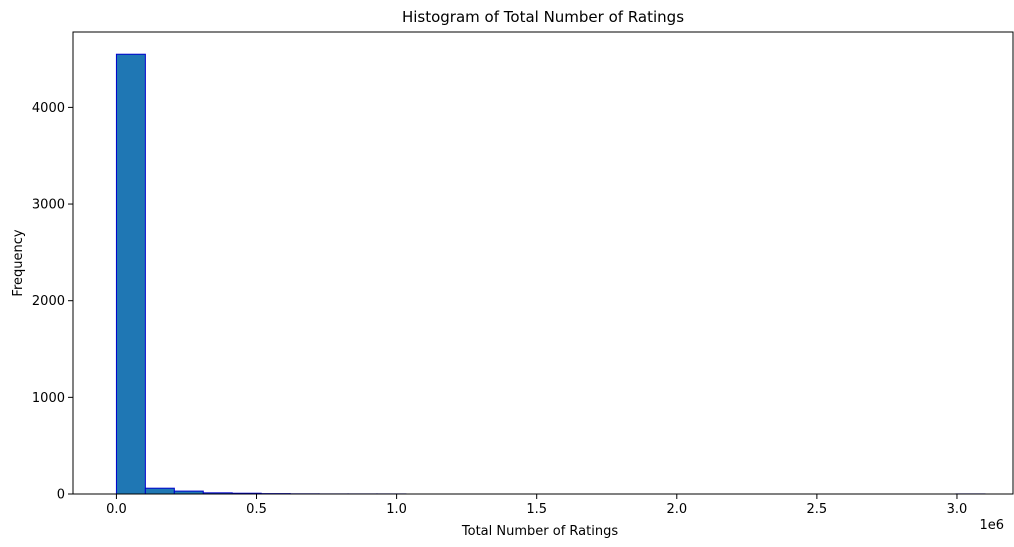 The image size is (1014, 547). I want to click on x-tick-label: 2.0, so click(676, 509).